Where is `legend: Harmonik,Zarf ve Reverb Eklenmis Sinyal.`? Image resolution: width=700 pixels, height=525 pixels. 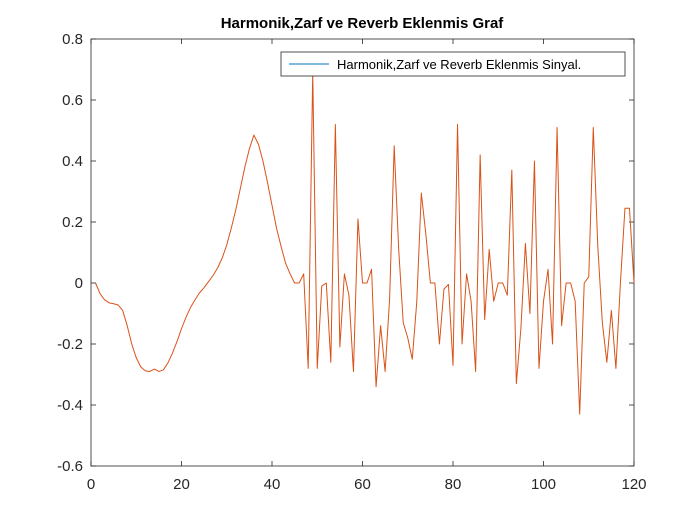
legend: Harmonik,Zarf ve Reverb Eklenmis Sinyal. is located at coordinates (453, 64).